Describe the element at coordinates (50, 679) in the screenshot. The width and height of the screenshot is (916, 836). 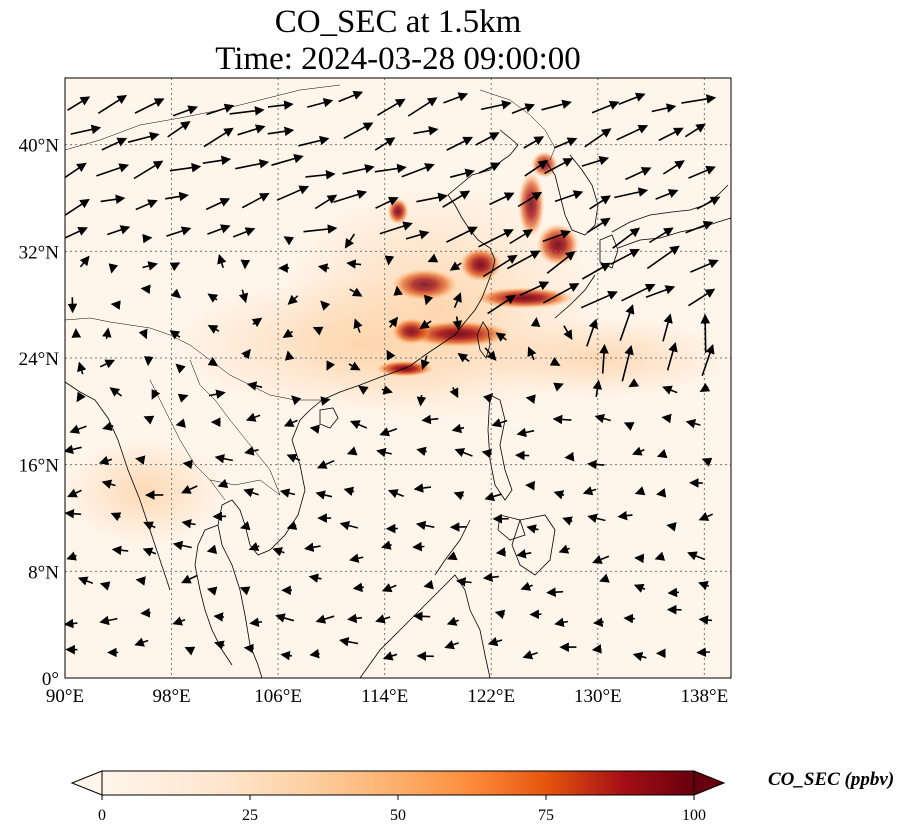
I see `lat-tick-label: 0°` at that location.